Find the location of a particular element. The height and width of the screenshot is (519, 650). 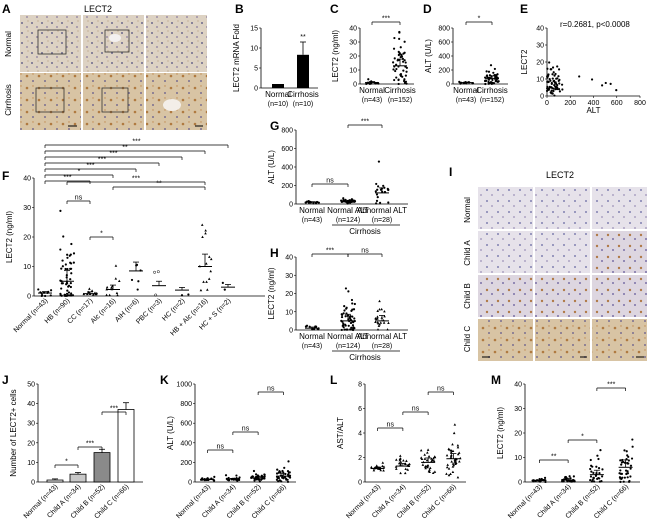

panel-e-xtick-label-0: 0 is located at coordinates (547, 103).